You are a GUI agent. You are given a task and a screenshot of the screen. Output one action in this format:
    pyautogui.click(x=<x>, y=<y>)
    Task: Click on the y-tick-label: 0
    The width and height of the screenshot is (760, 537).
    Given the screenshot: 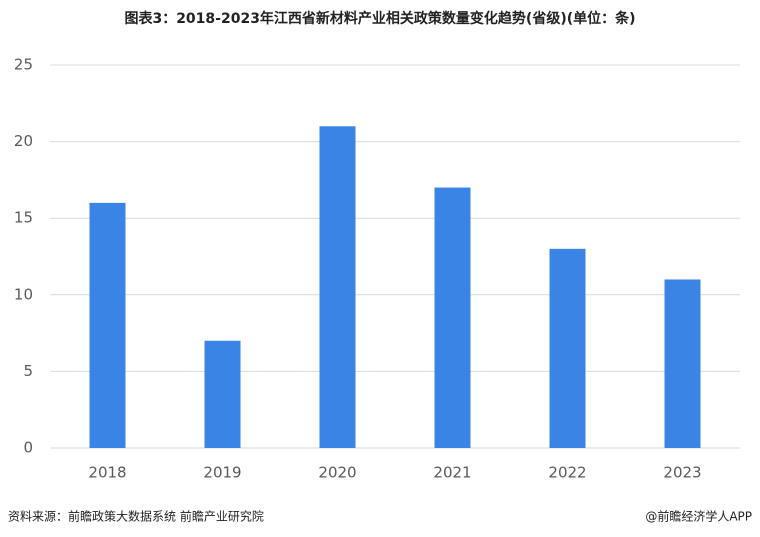 What is the action you would take?
    pyautogui.click(x=28, y=448)
    